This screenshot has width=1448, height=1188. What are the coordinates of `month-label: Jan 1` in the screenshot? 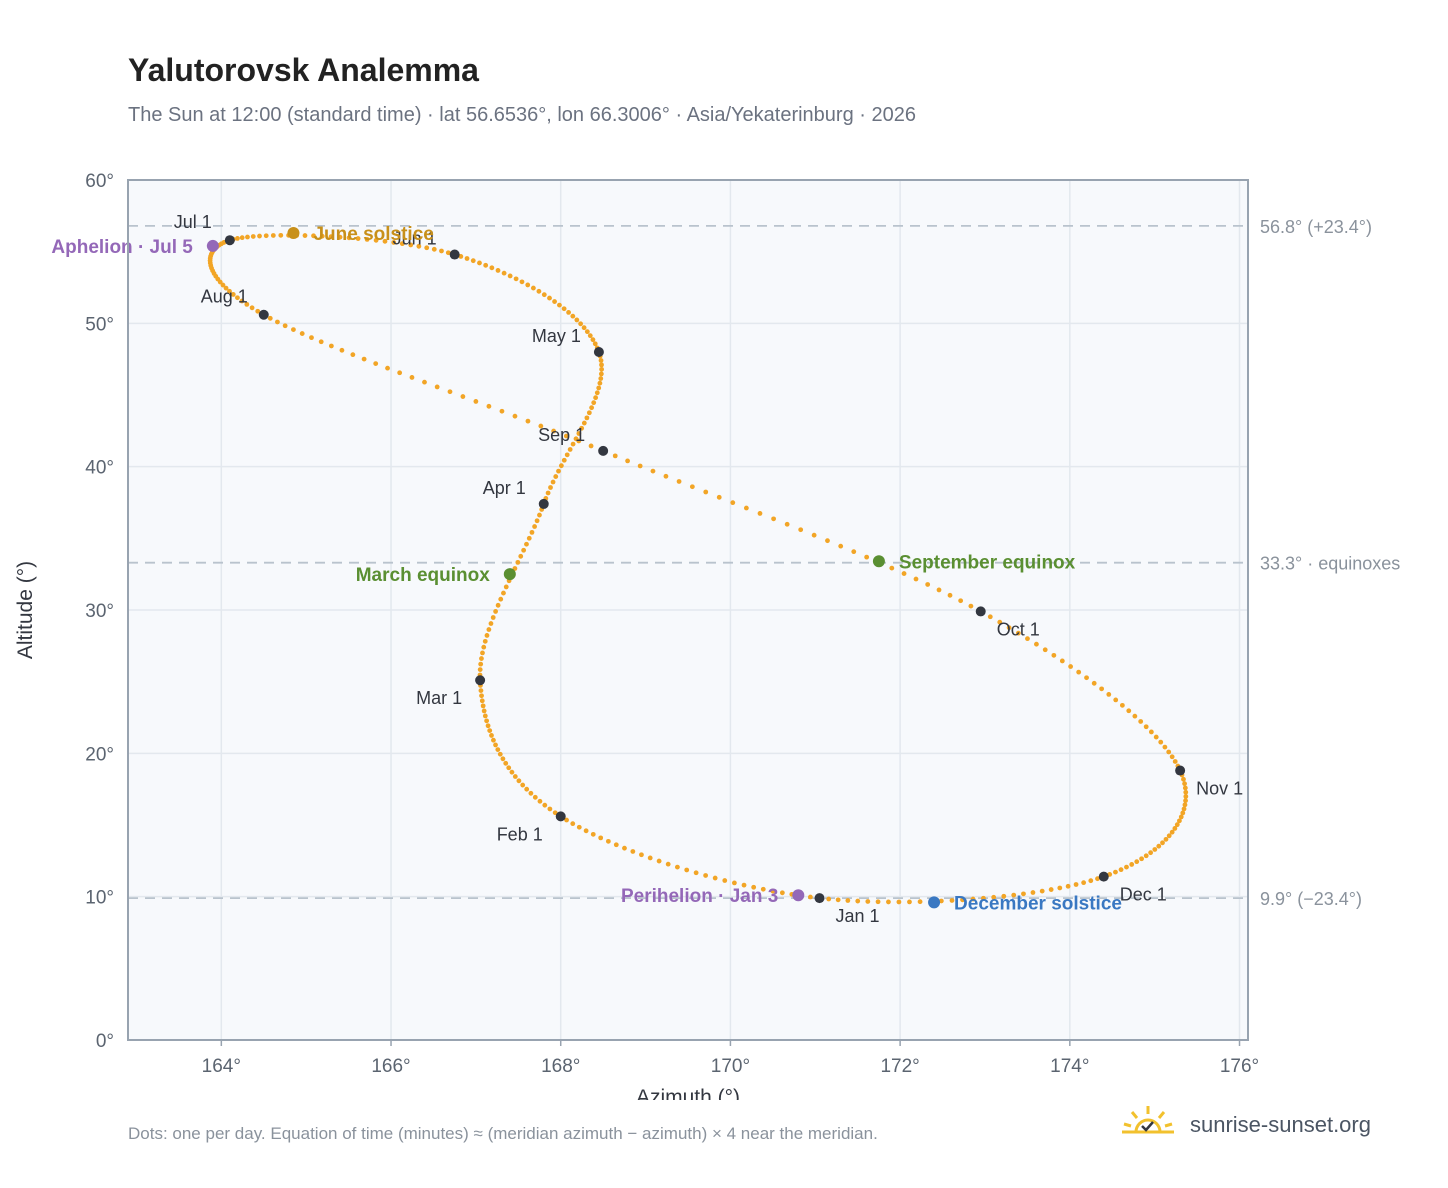 It's located at (858, 916).